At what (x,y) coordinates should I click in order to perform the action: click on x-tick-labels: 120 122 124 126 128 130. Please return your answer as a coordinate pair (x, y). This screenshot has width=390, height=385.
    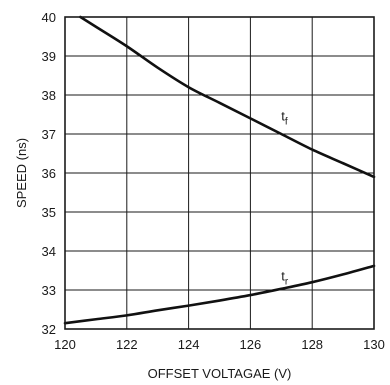
    Looking at the image, I should click on (219, 344).